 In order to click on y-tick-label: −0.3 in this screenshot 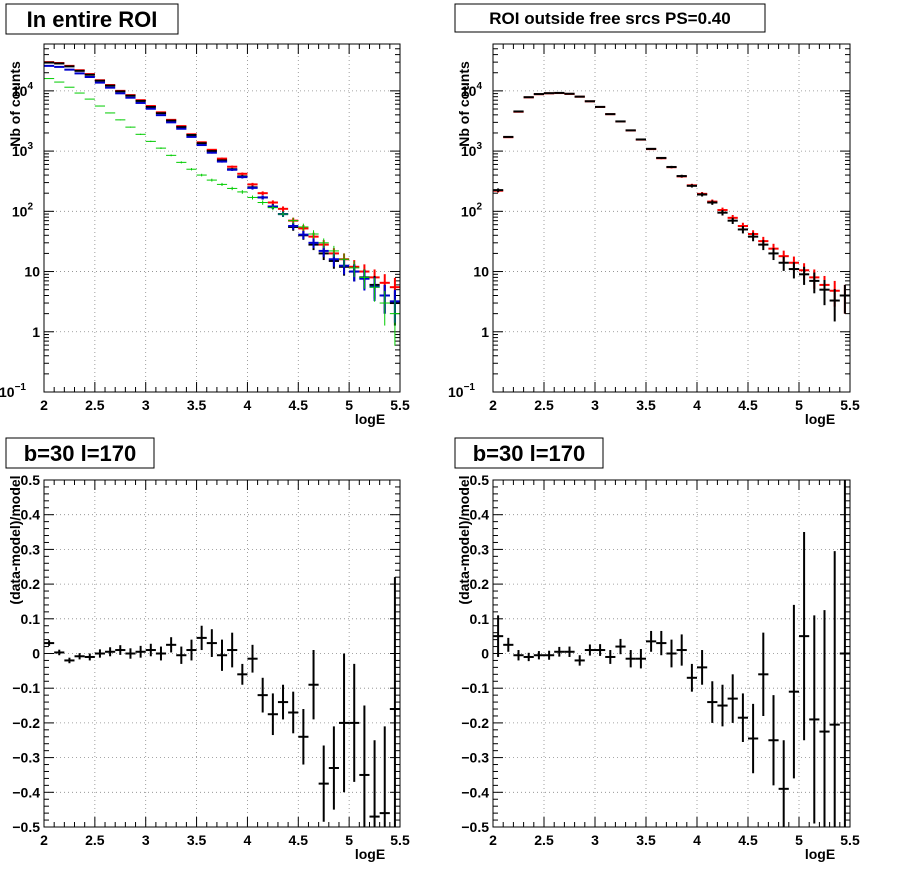, I will do `click(475, 758)`.